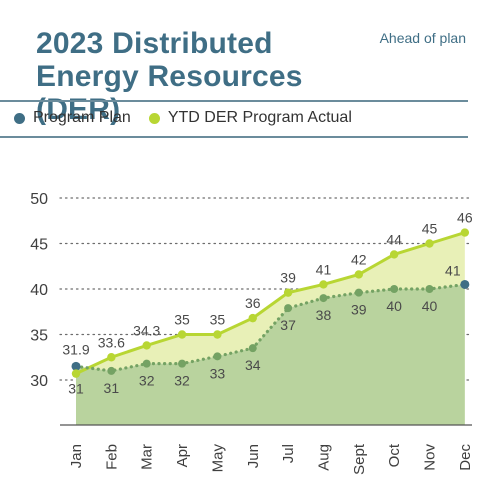 This screenshot has width=500, height=500. Describe the element at coordinates (324, 269) in the screenshot. I see `actual-data-label: 41` at that location.